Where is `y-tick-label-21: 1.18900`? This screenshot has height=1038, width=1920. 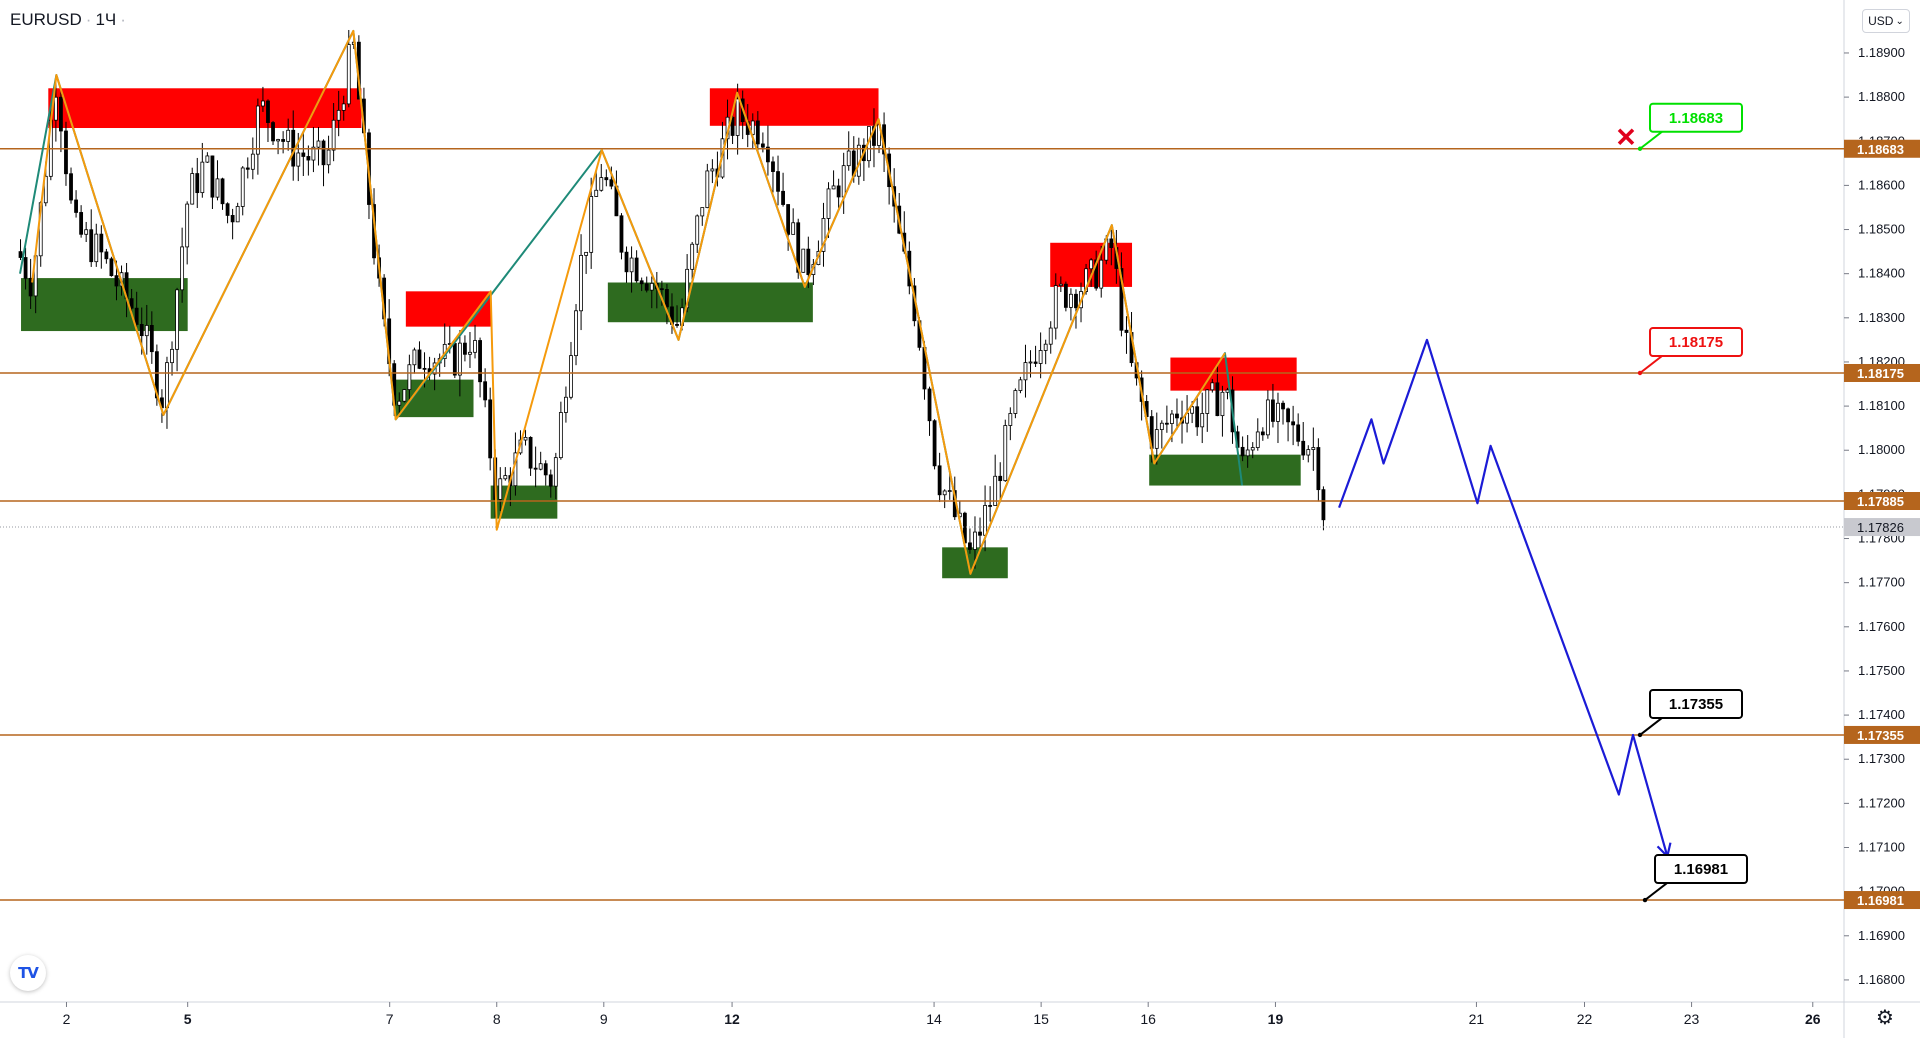 y-tick-label-21: 1.18900 is located at coordinates (1881, 52).